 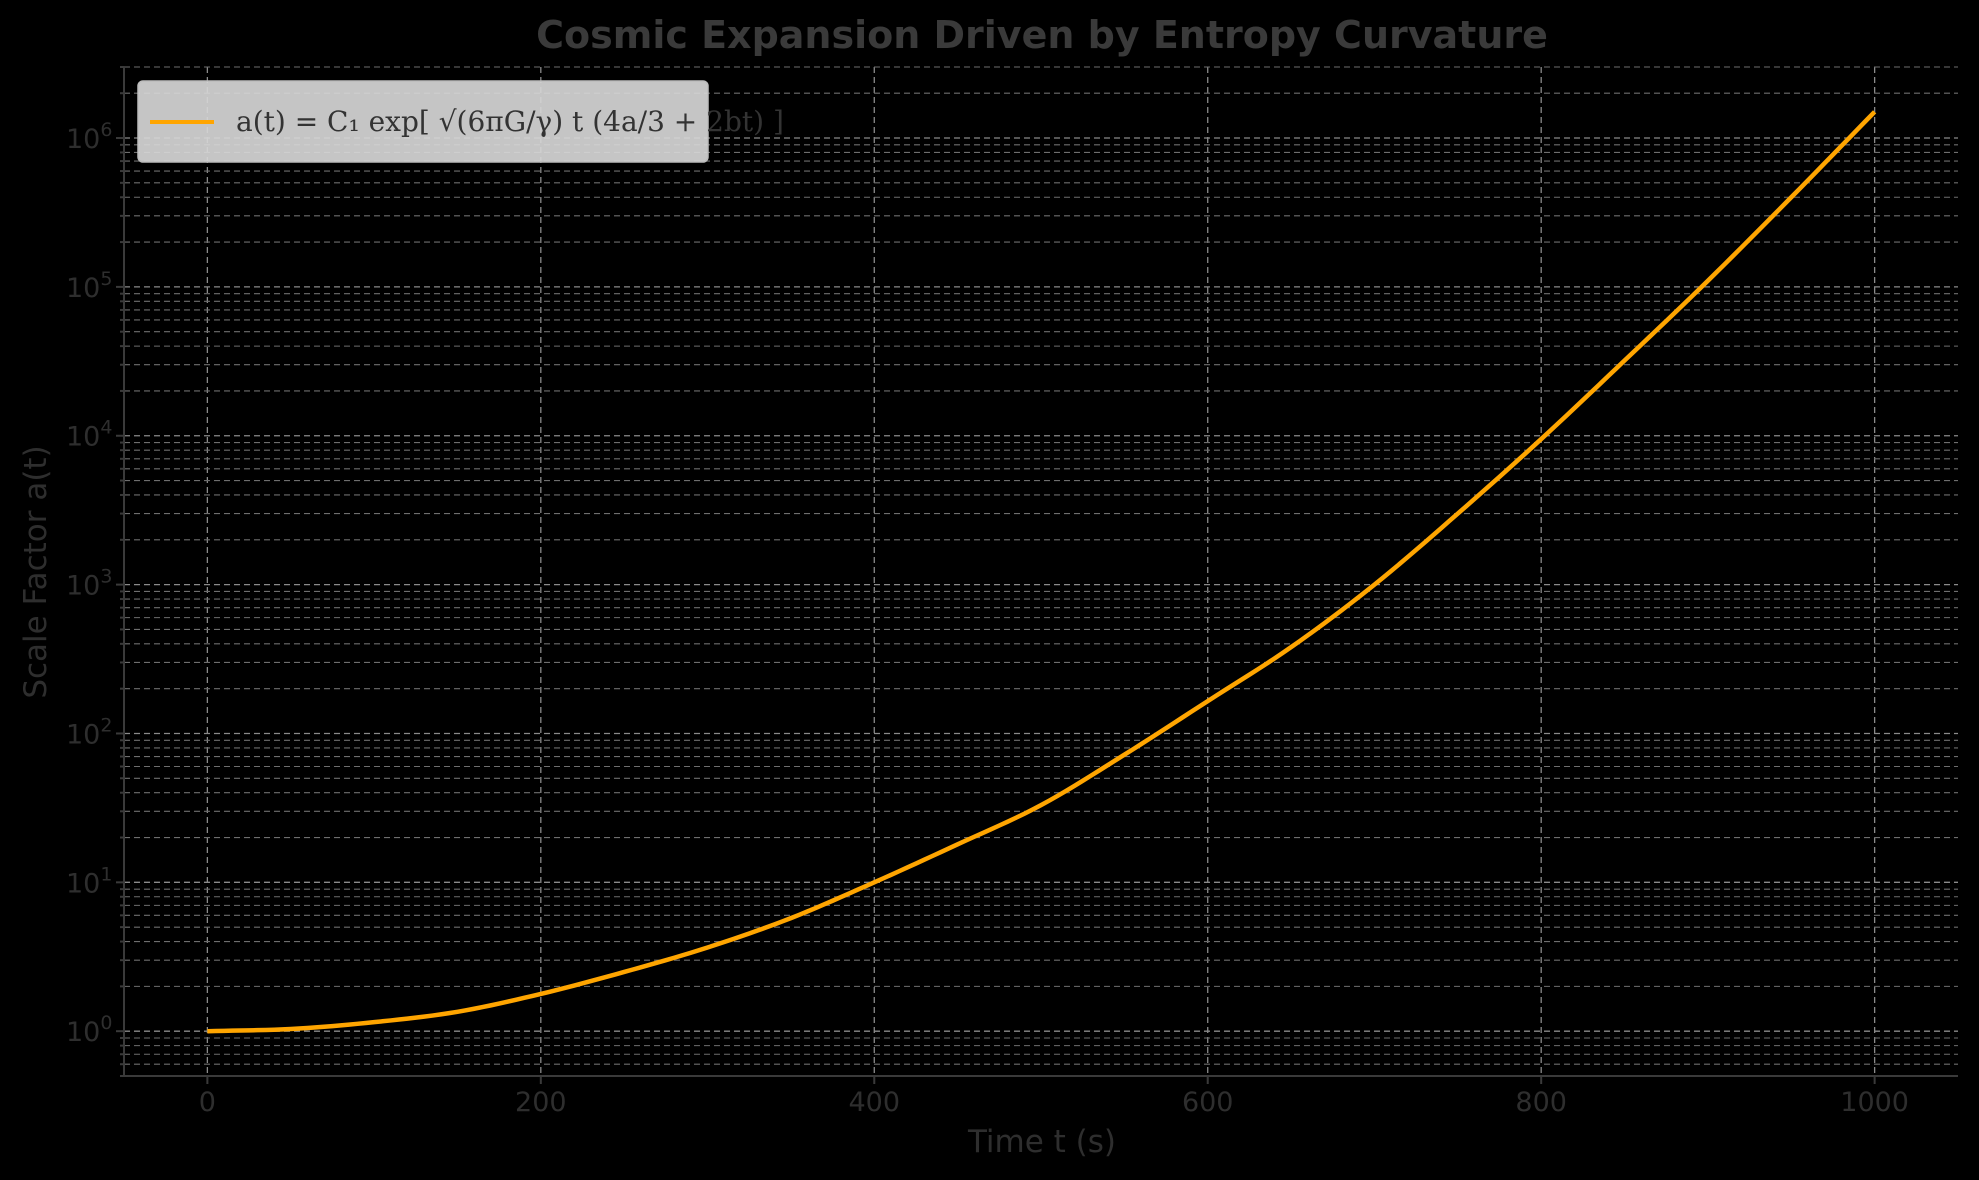 What do you see at coordinates (207, 1102) in the screenshot?
I see `x-tick-label: 0` at bounding box center [207, 1102].